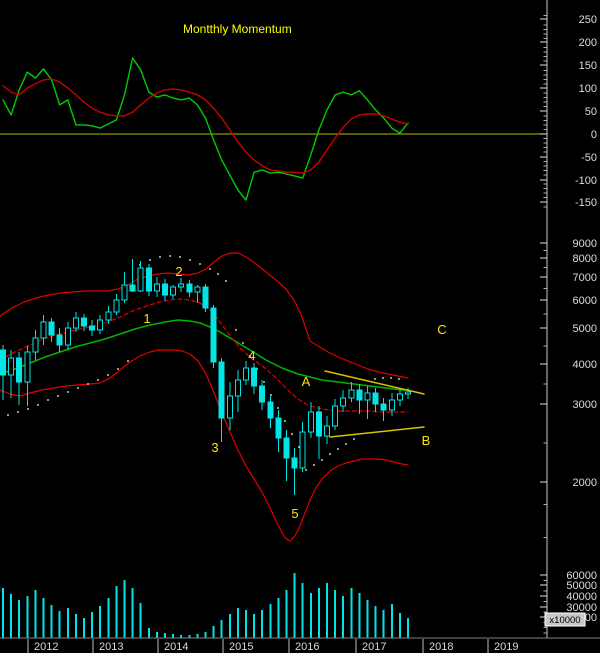 This screenshot has height=653, width=600. Describe the element at coordinates (586, 203) in the screenshot. I see `momentum-scale-label: -150` at that location.